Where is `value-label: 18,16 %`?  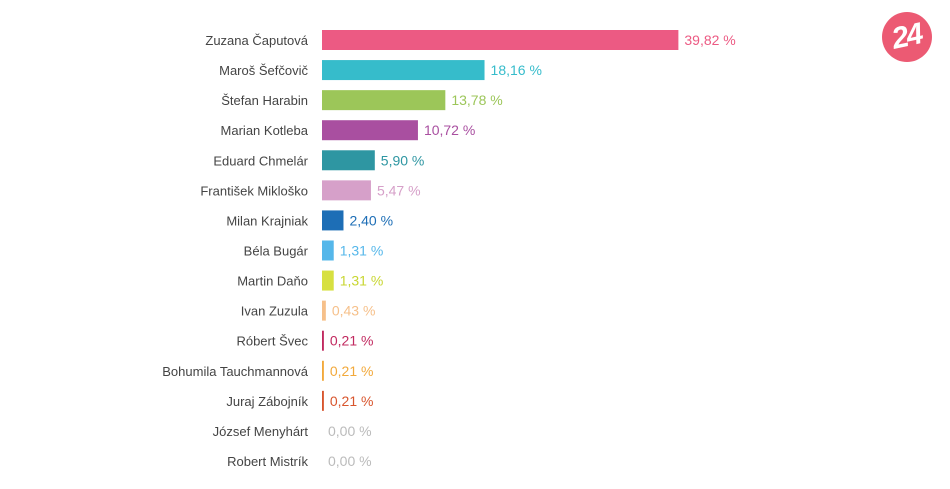
value-label: 18,16 % is located at coordinates (516, 70).